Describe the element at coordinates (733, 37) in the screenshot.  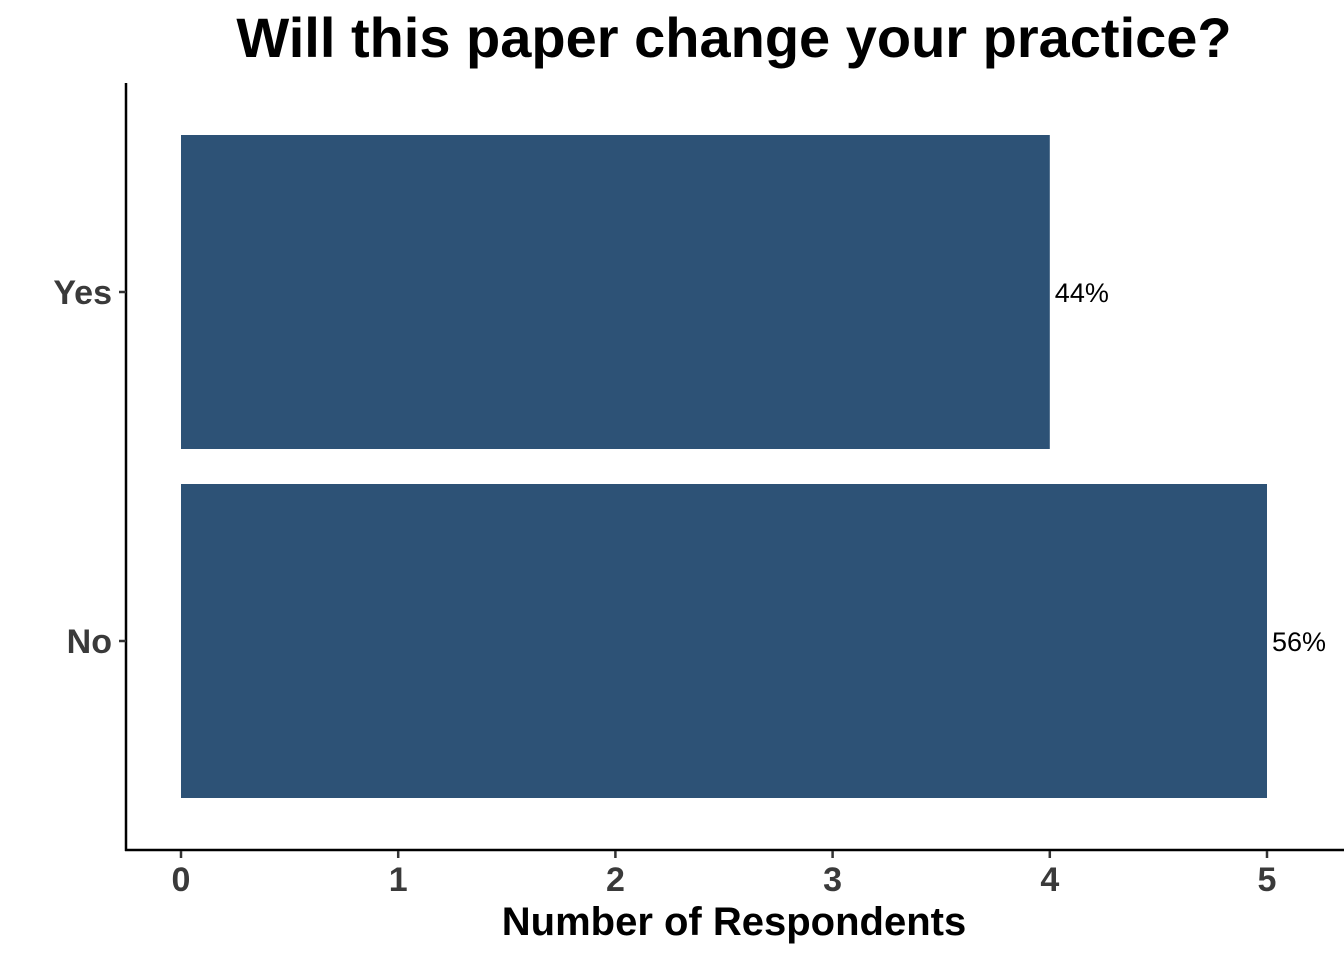
I see `chart-title: Will this paper change your practice?` at that location.